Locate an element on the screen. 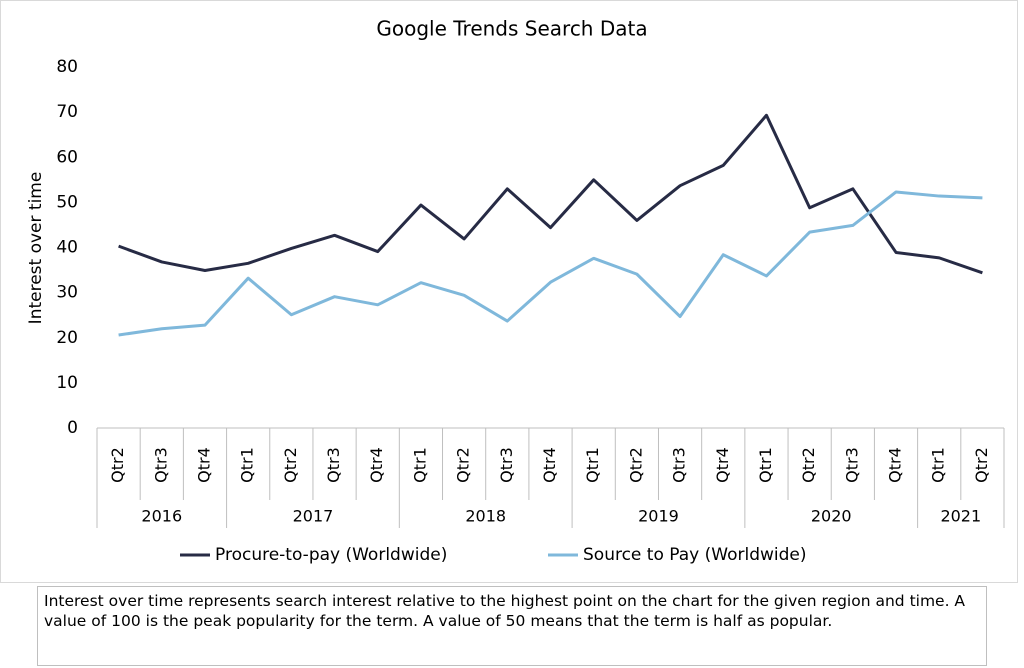 The image size is (1024, 668). y-tick-label: 20 is located at coordinates (67, 338).